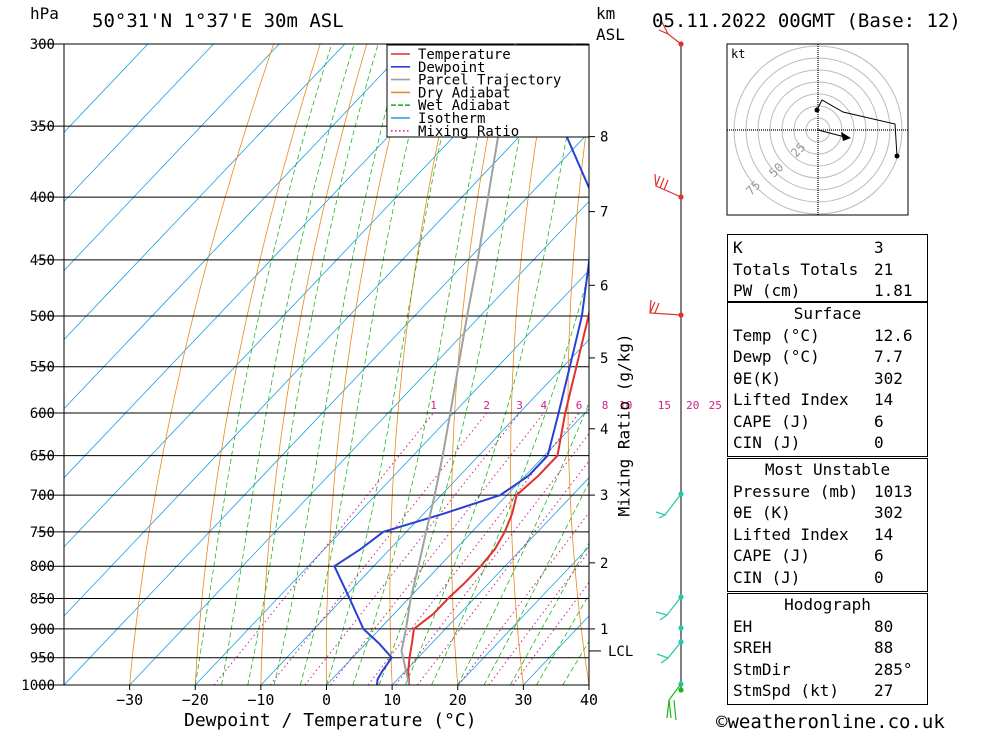  What do you see at coordinates (884, 647) in the screenshot?
I see `hodograph-value: 88` at bounding box center [884, 647].